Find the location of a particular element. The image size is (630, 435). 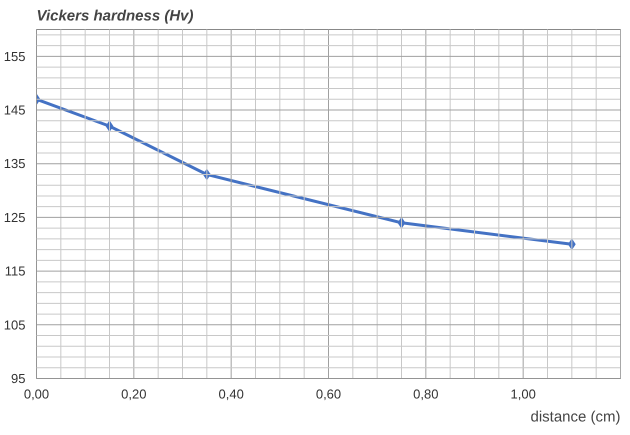

x-tick-label: 0,40 is located at coordinates (231, 394).